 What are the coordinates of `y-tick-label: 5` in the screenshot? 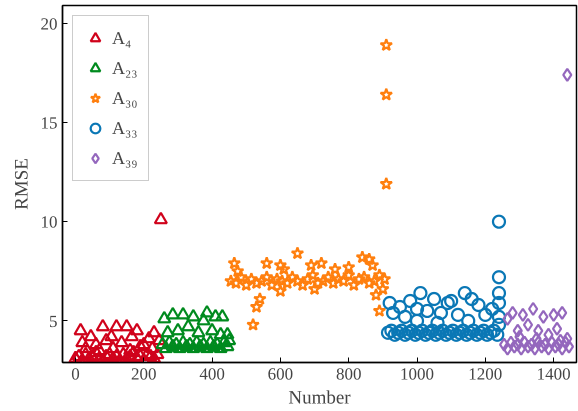 It's located at (53, 321).